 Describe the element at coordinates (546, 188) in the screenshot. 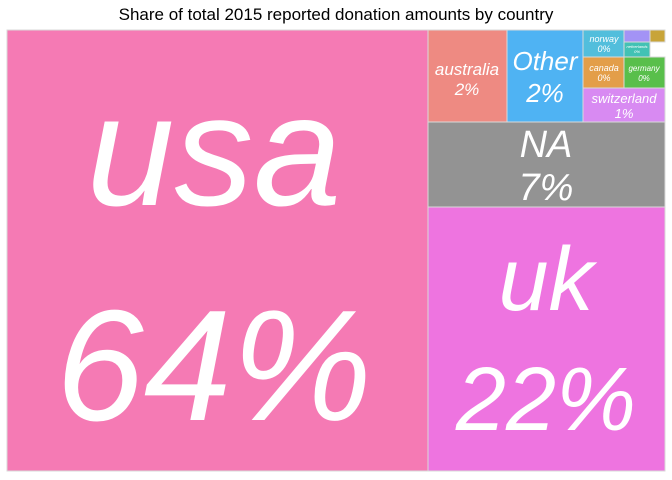

I see `tile-value-NA: 7%` at that location.